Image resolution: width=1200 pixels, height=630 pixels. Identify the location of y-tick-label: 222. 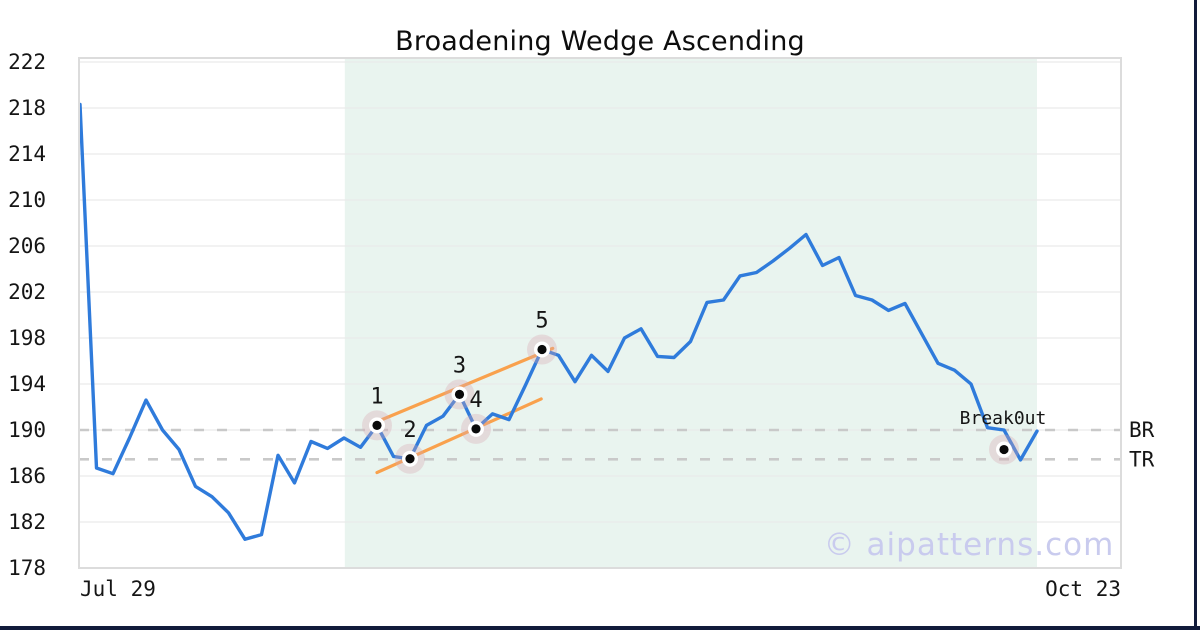
(27, 62).